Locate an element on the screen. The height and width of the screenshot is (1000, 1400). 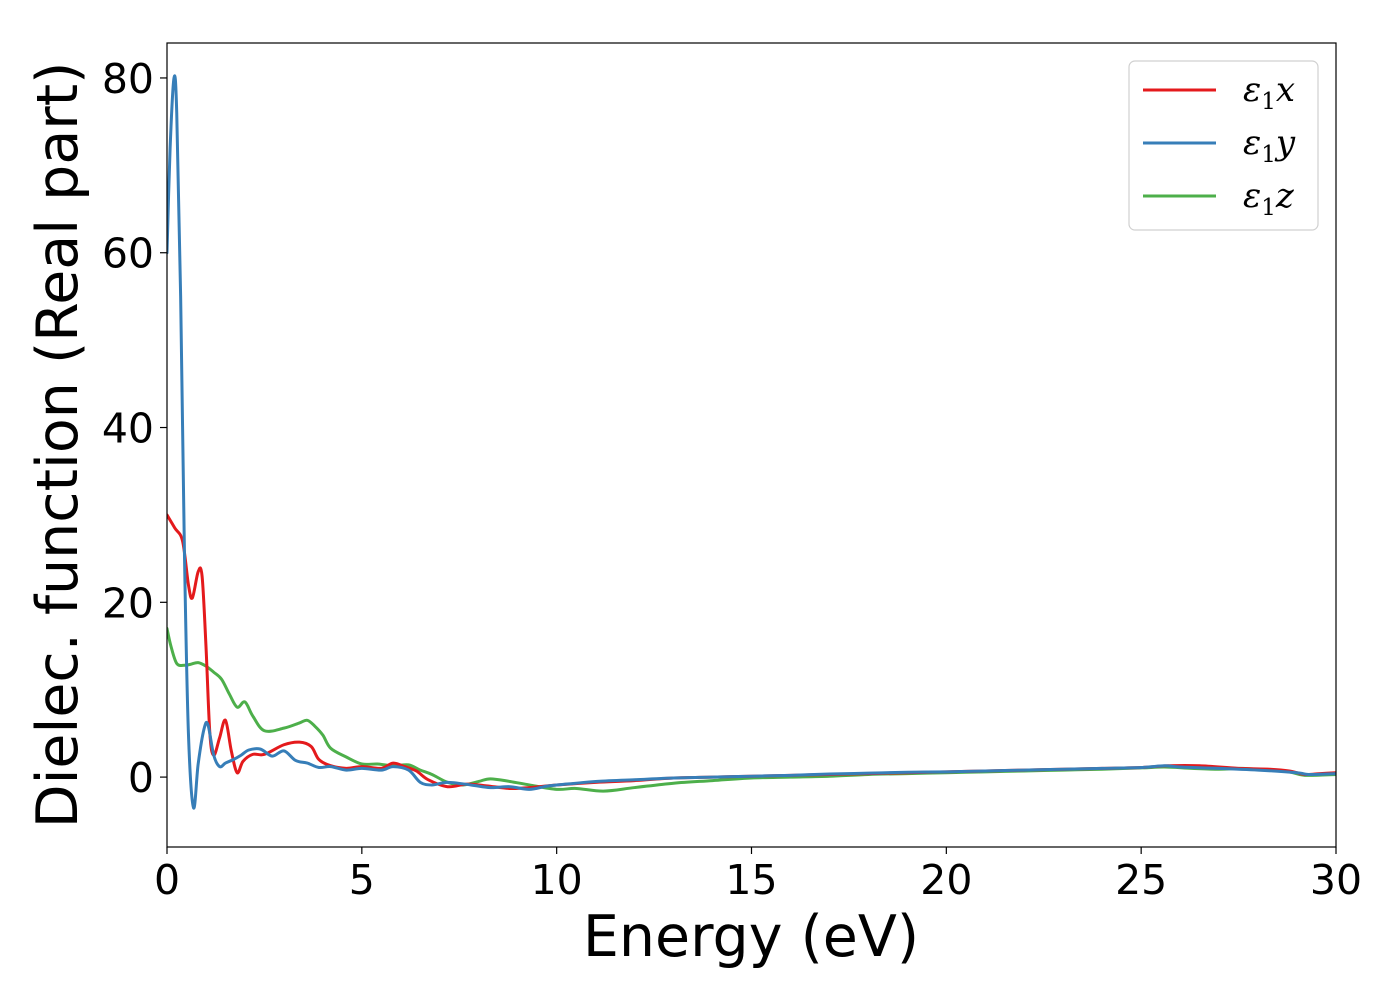
legend-box is located at coordinates (1223, 145).